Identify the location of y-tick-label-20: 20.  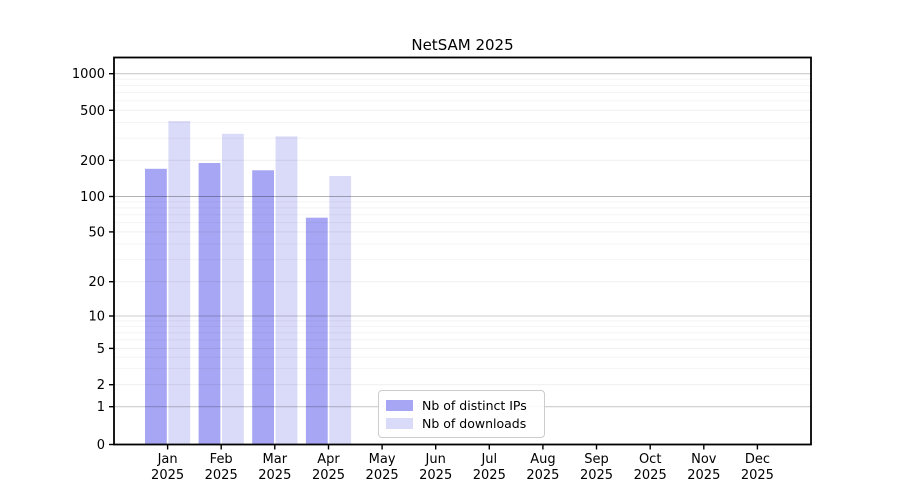
(96, 282).